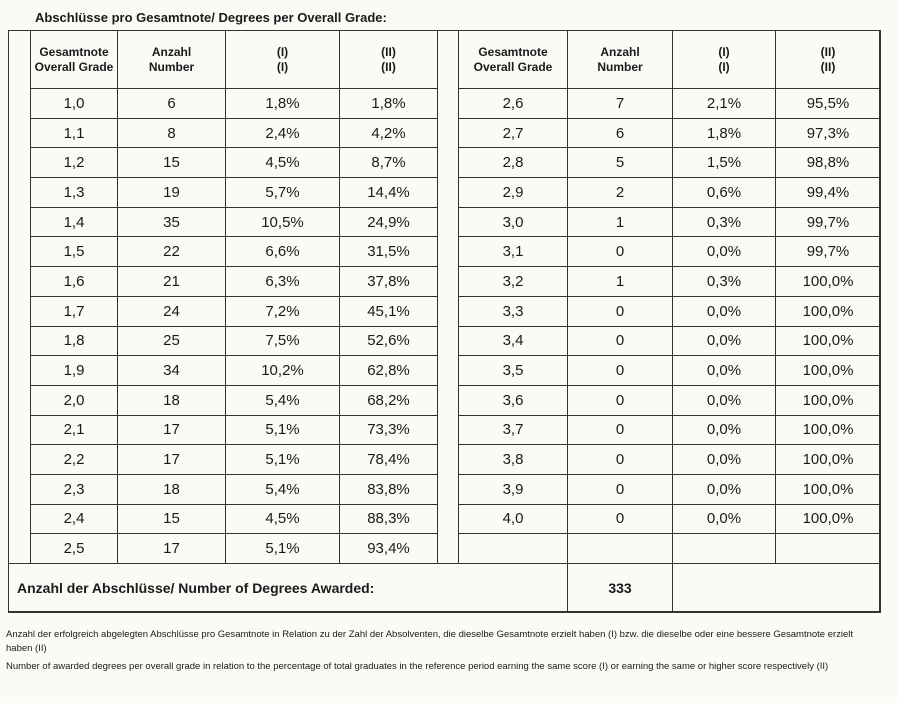 The width and height of the screenshot is (897, 703). What do you see at coordinates (74, 370) in the screenshot?
I see `grade-cell: 1,9` at bounding box center [74, 370].